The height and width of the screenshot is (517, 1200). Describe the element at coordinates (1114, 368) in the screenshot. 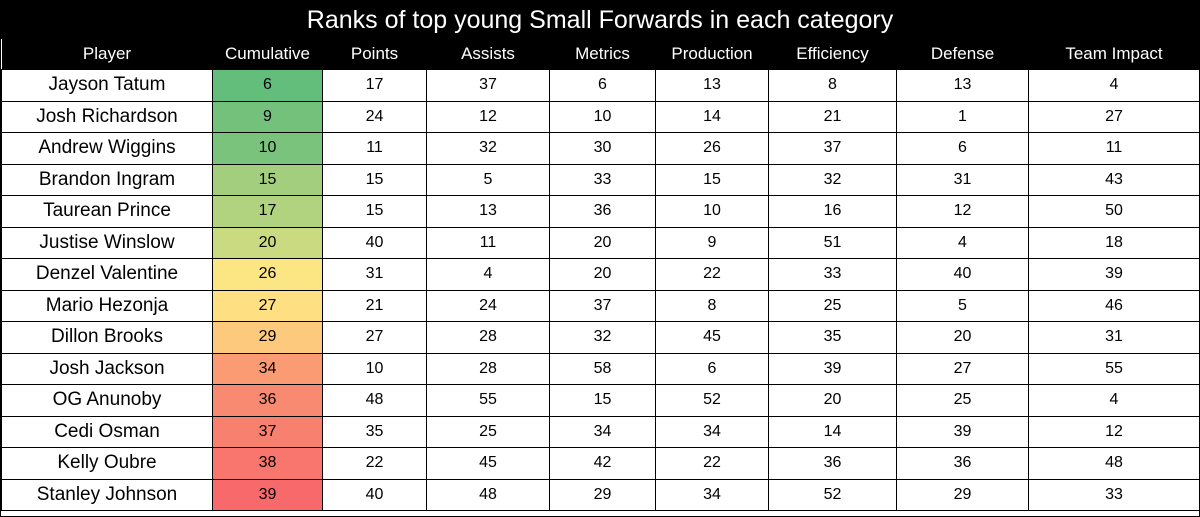

I see `cell-team-impact: 55` at that location.